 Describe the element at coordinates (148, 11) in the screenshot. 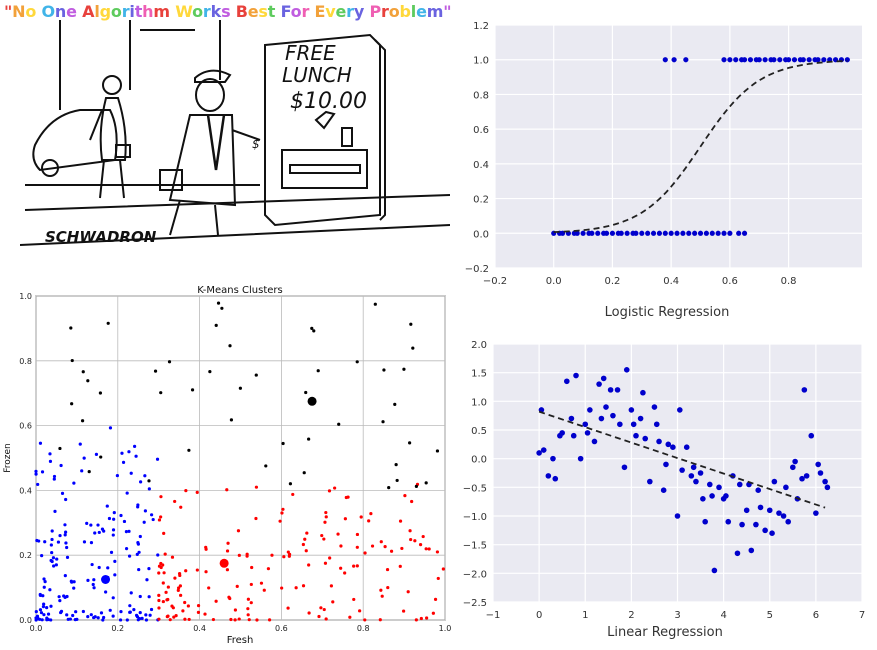

I see `banner-char: h` at that location.